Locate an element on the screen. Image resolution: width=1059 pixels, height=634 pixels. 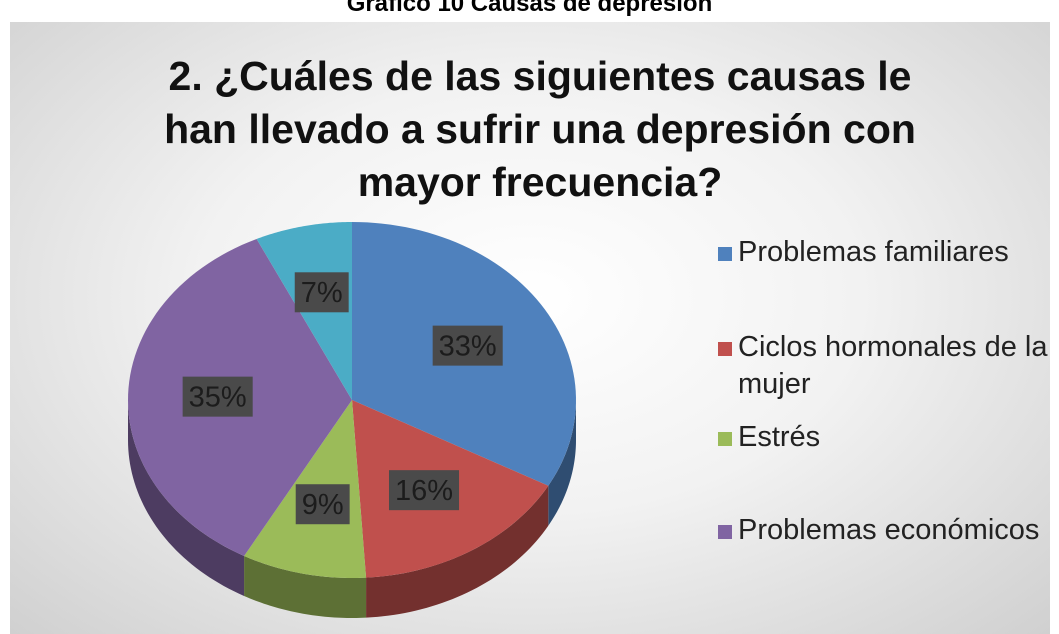
legend-entry: Ciclos hormonales de la mujer is located at coordinates (888, 366).